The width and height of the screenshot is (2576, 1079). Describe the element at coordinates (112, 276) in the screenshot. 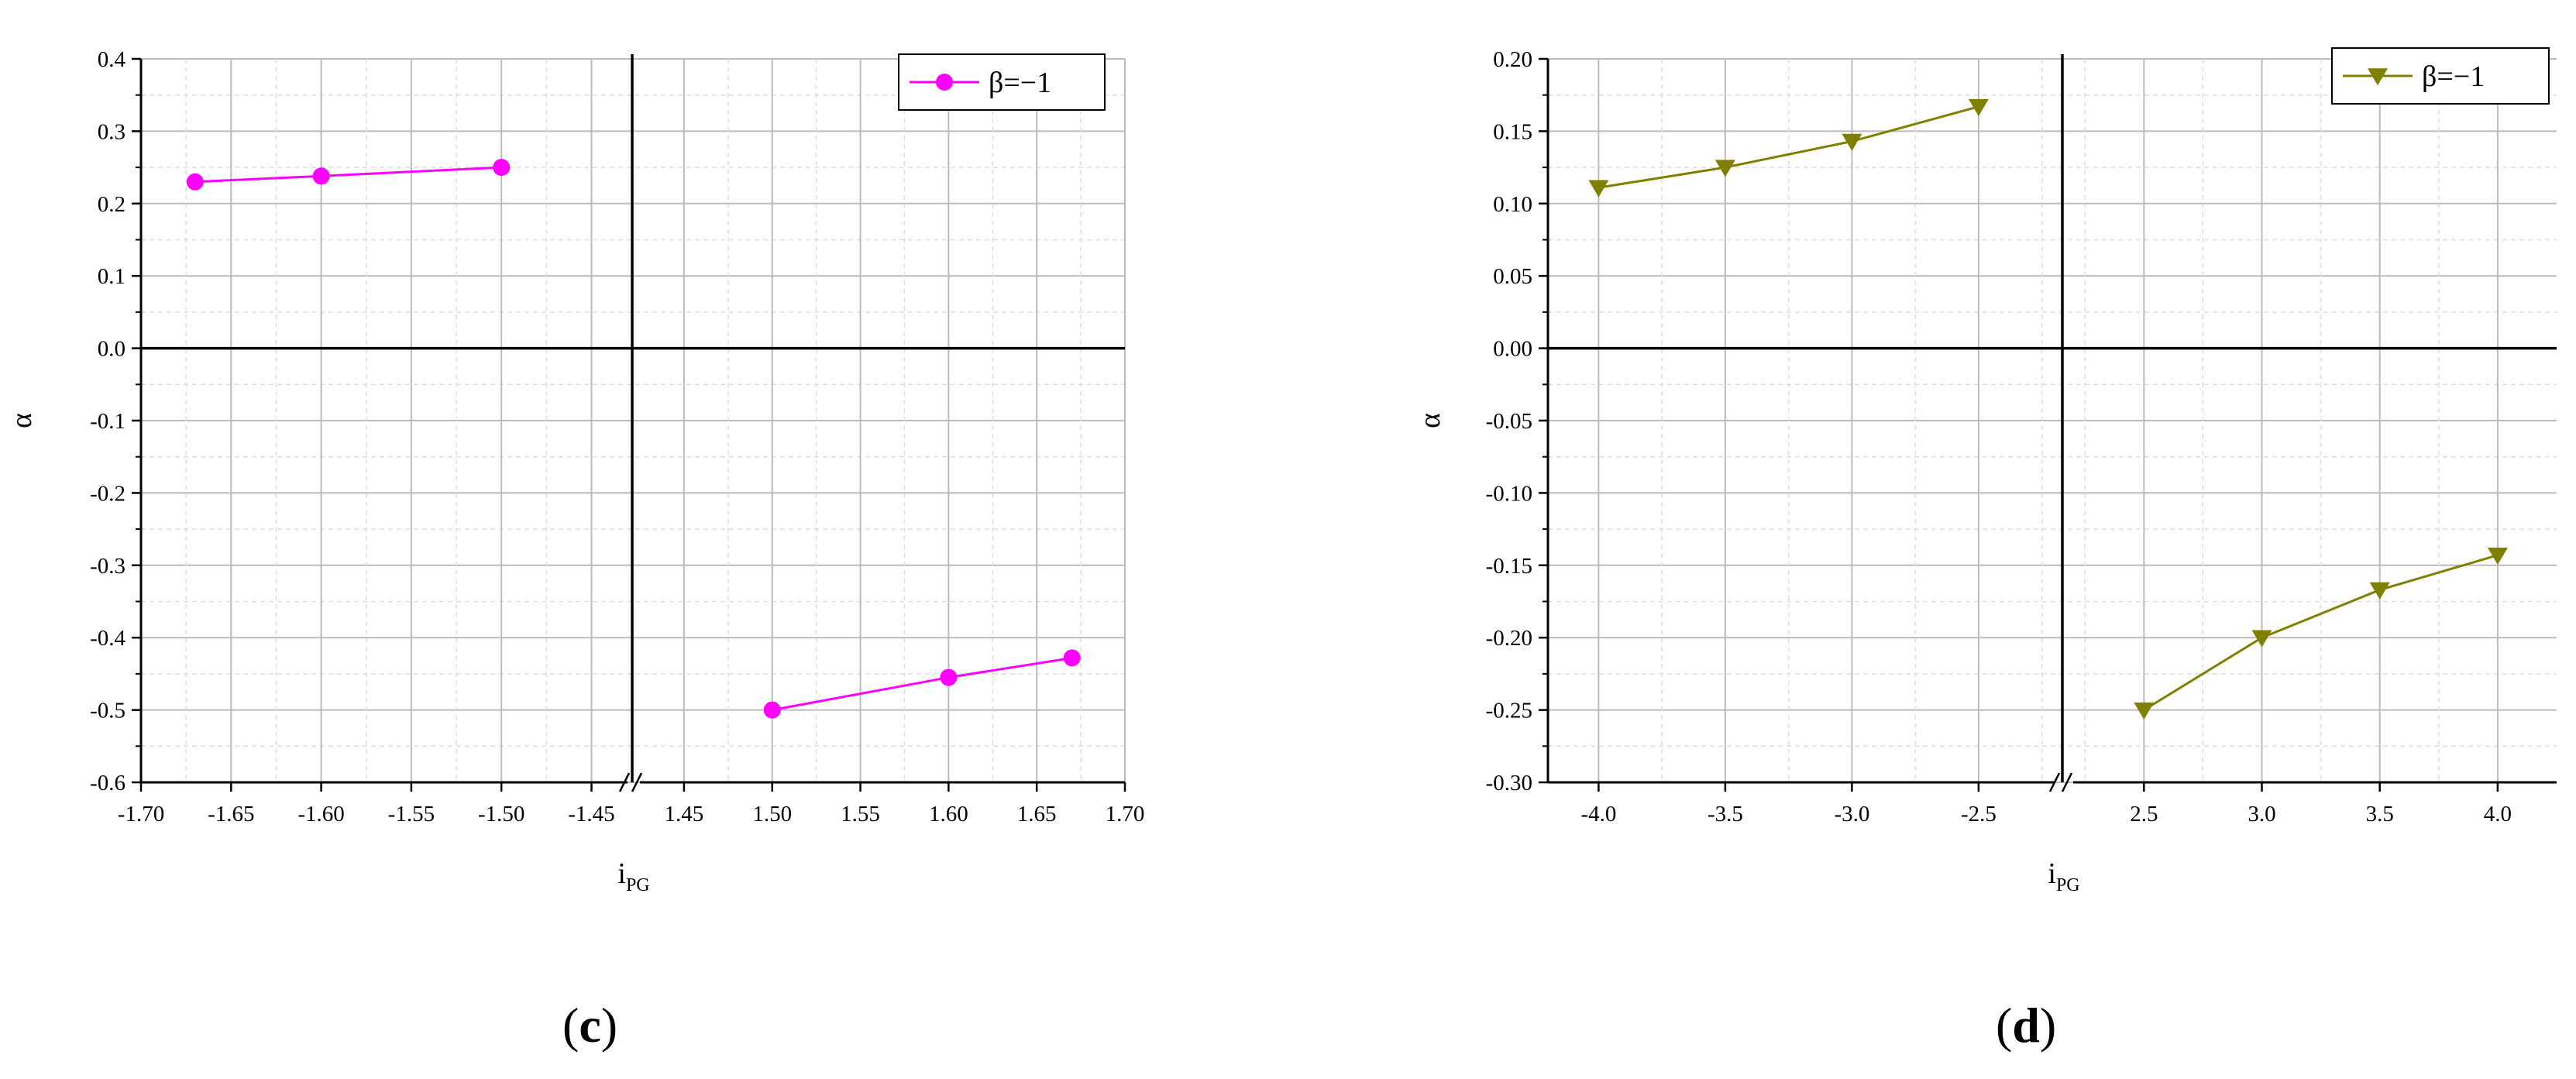

I see `y-tick-label: 0.1` at that location.